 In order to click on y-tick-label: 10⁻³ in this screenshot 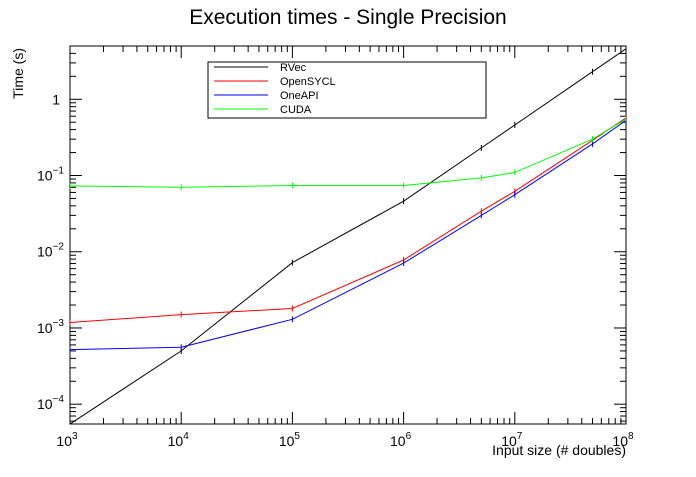, I will do `click(50, 327)`.